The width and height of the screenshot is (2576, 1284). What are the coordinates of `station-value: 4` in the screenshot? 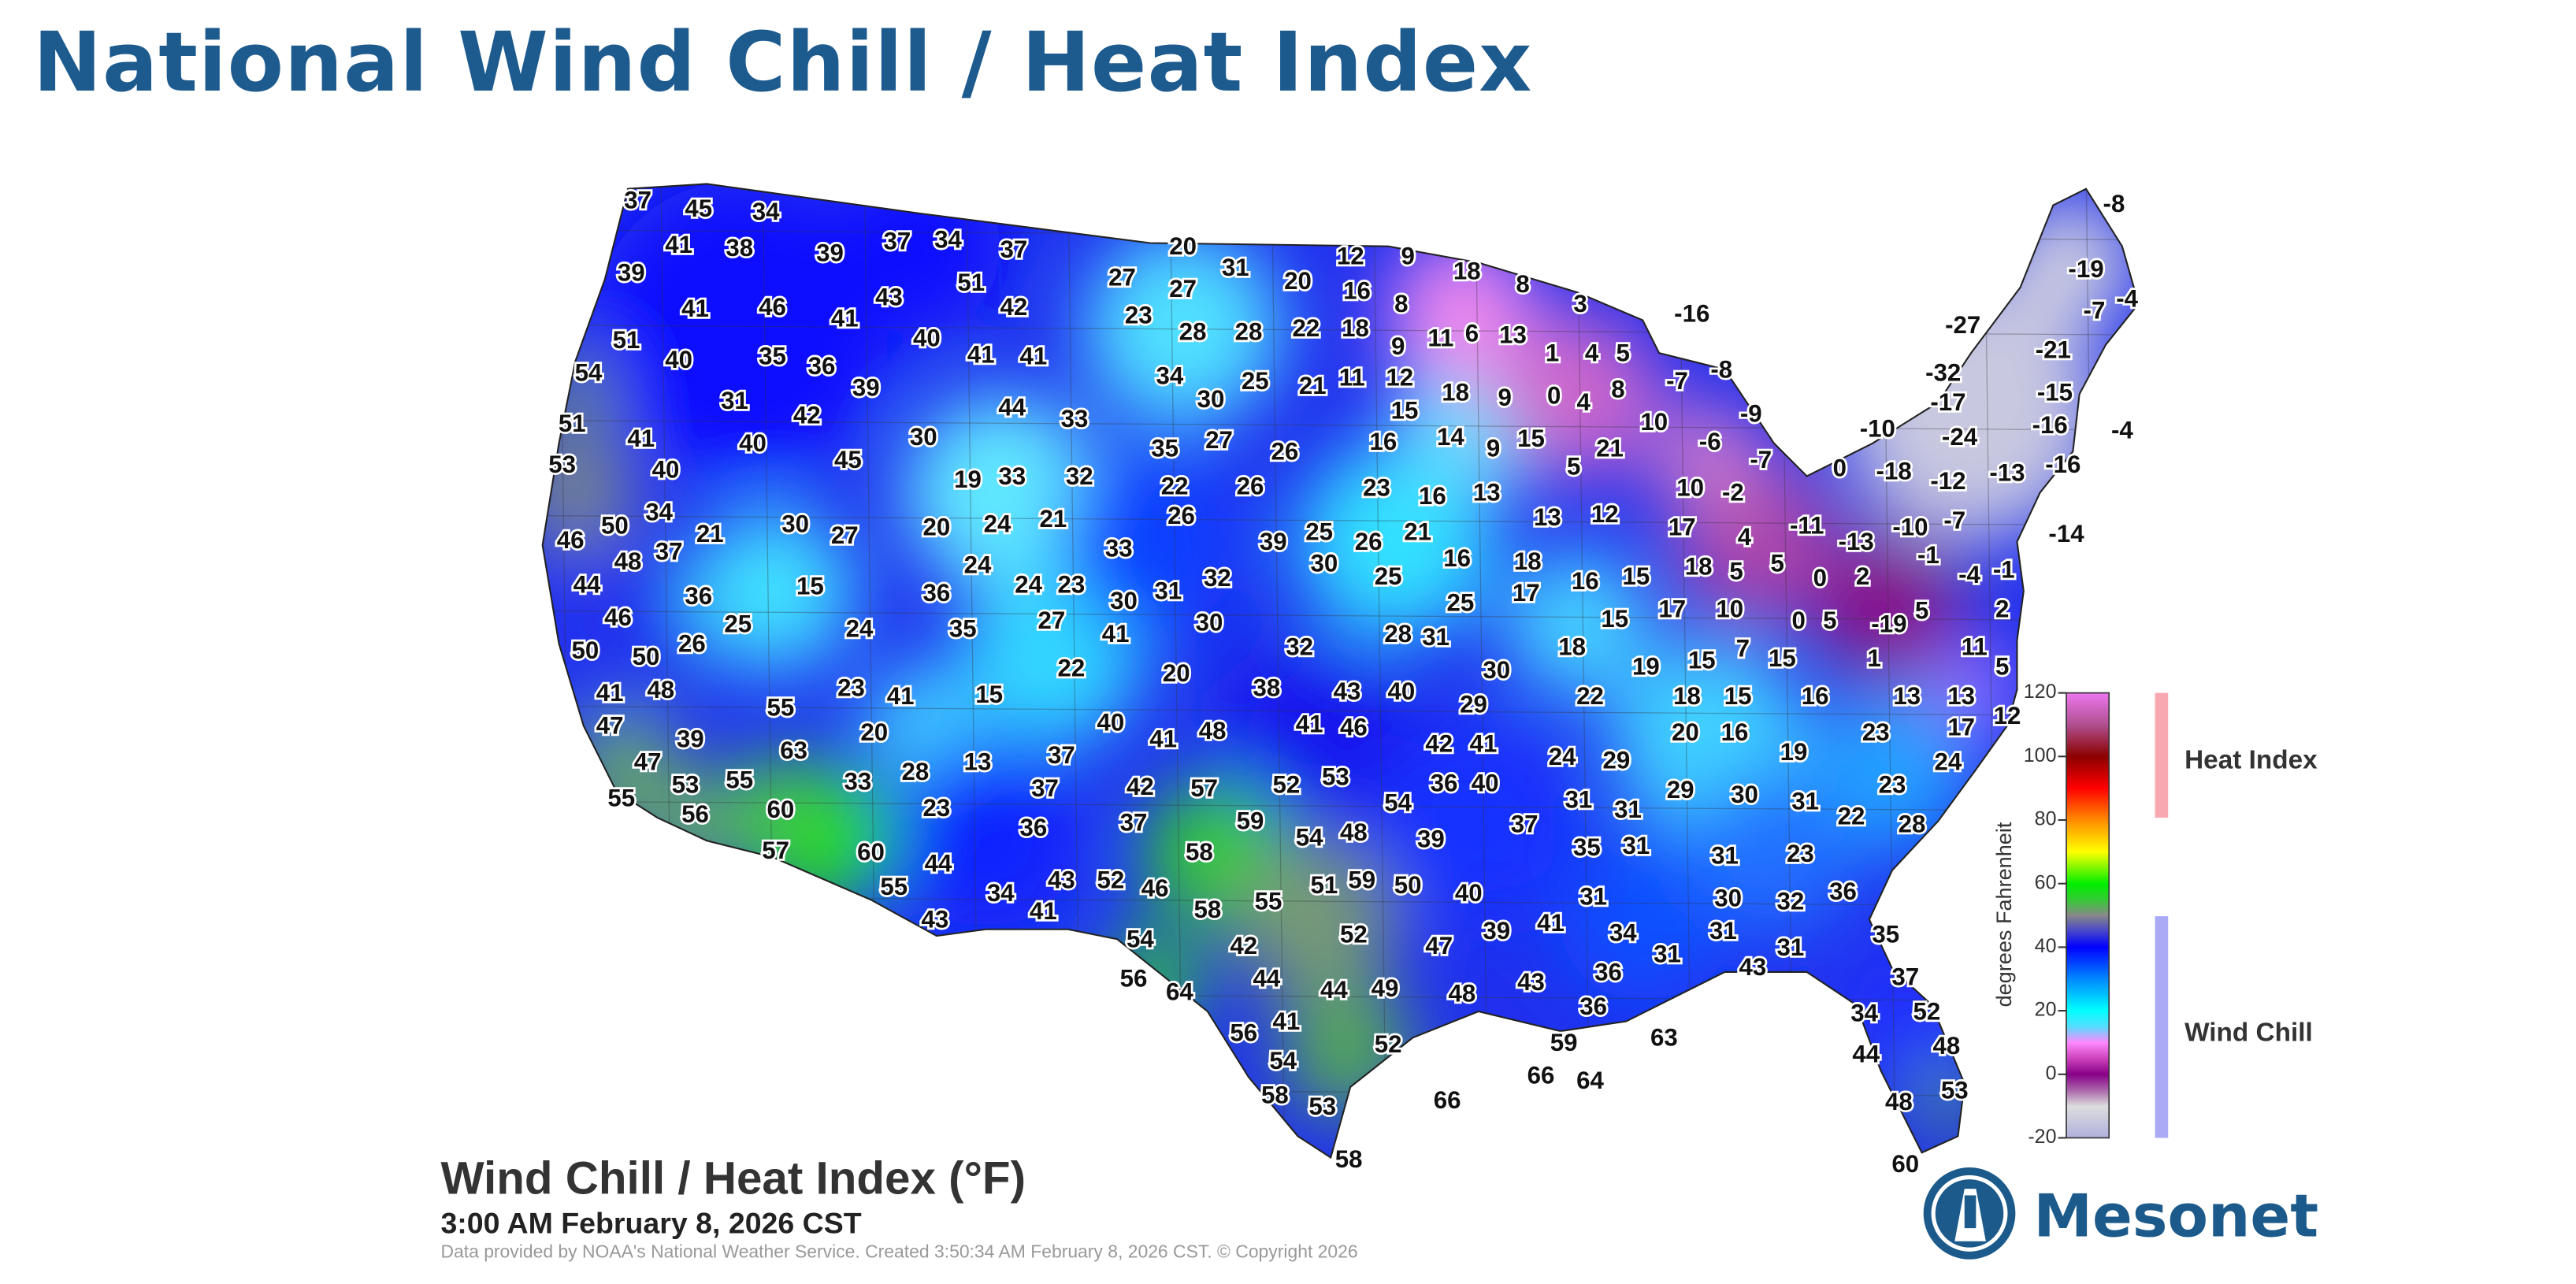 It's located at (1745, 537).